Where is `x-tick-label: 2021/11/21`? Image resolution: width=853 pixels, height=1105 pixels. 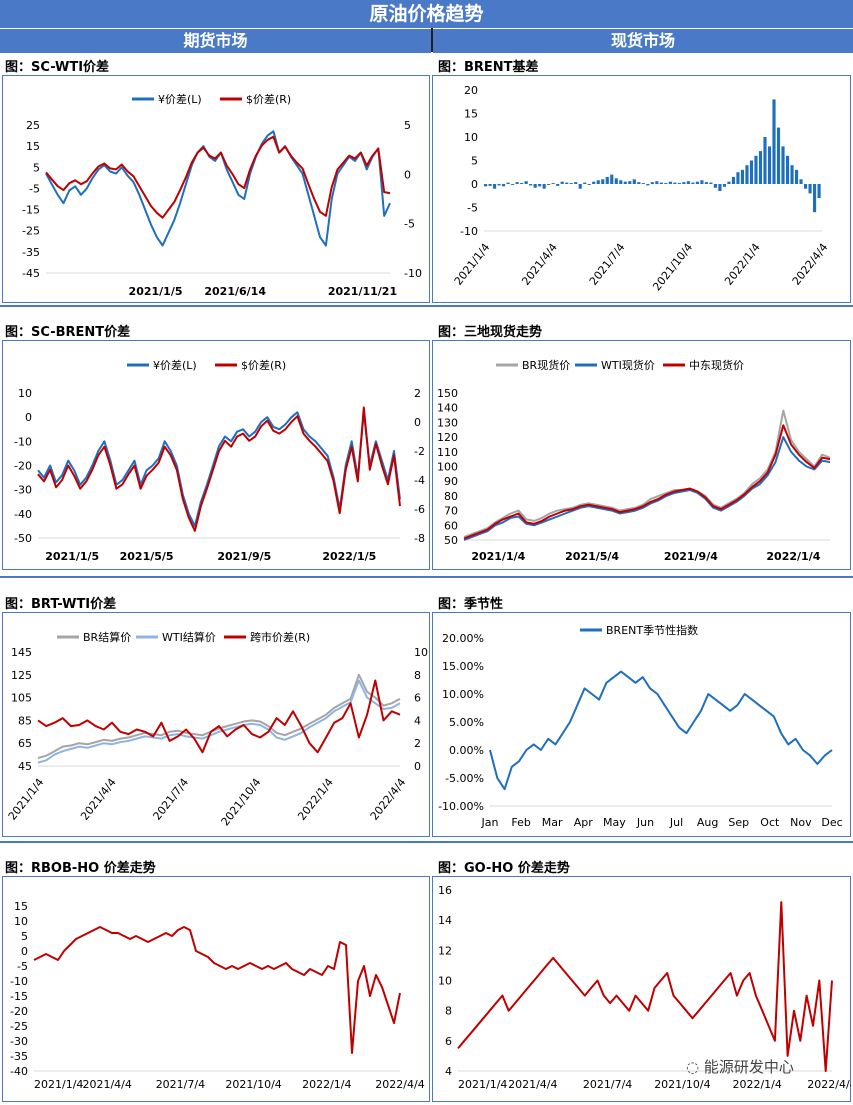 x-tick-label: 2021/11/21 is located at coordinates (362, 291).